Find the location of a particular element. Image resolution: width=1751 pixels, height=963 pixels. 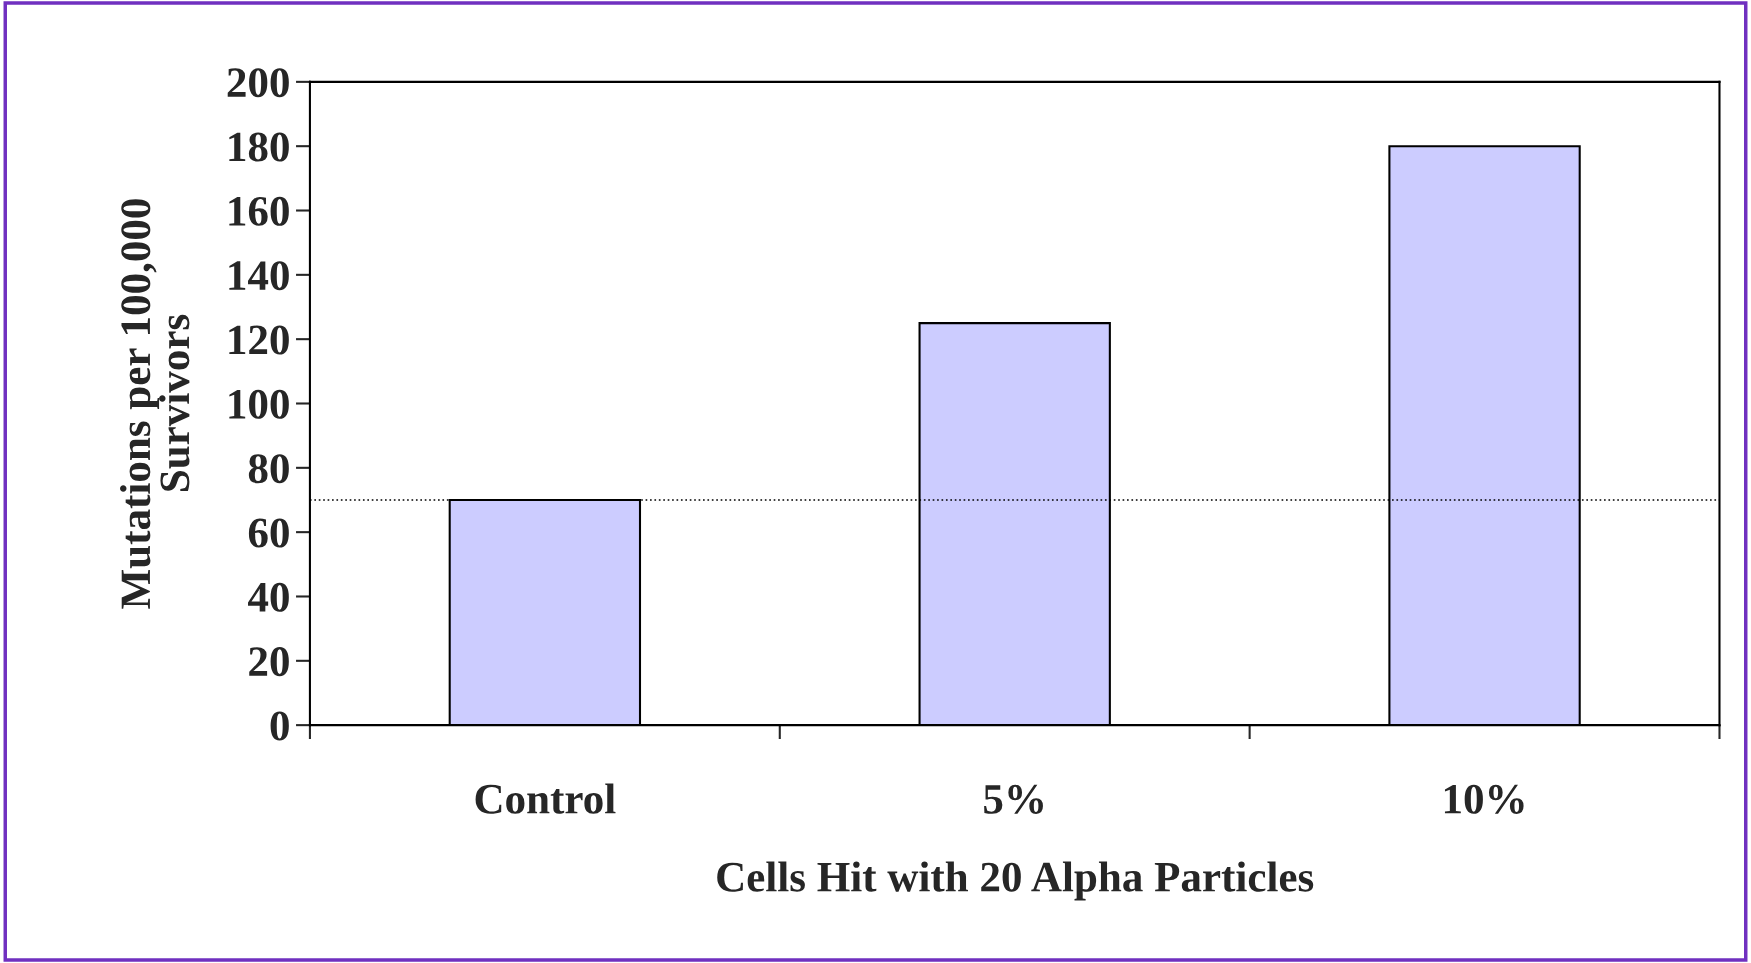

y-tick-label: 140 is located at coordinates (259, 276).